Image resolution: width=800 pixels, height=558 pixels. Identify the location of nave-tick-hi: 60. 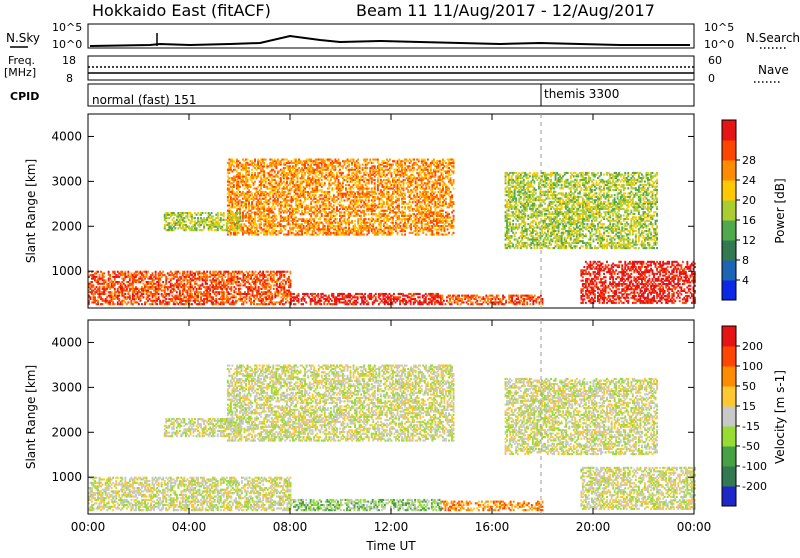
(715, 60).